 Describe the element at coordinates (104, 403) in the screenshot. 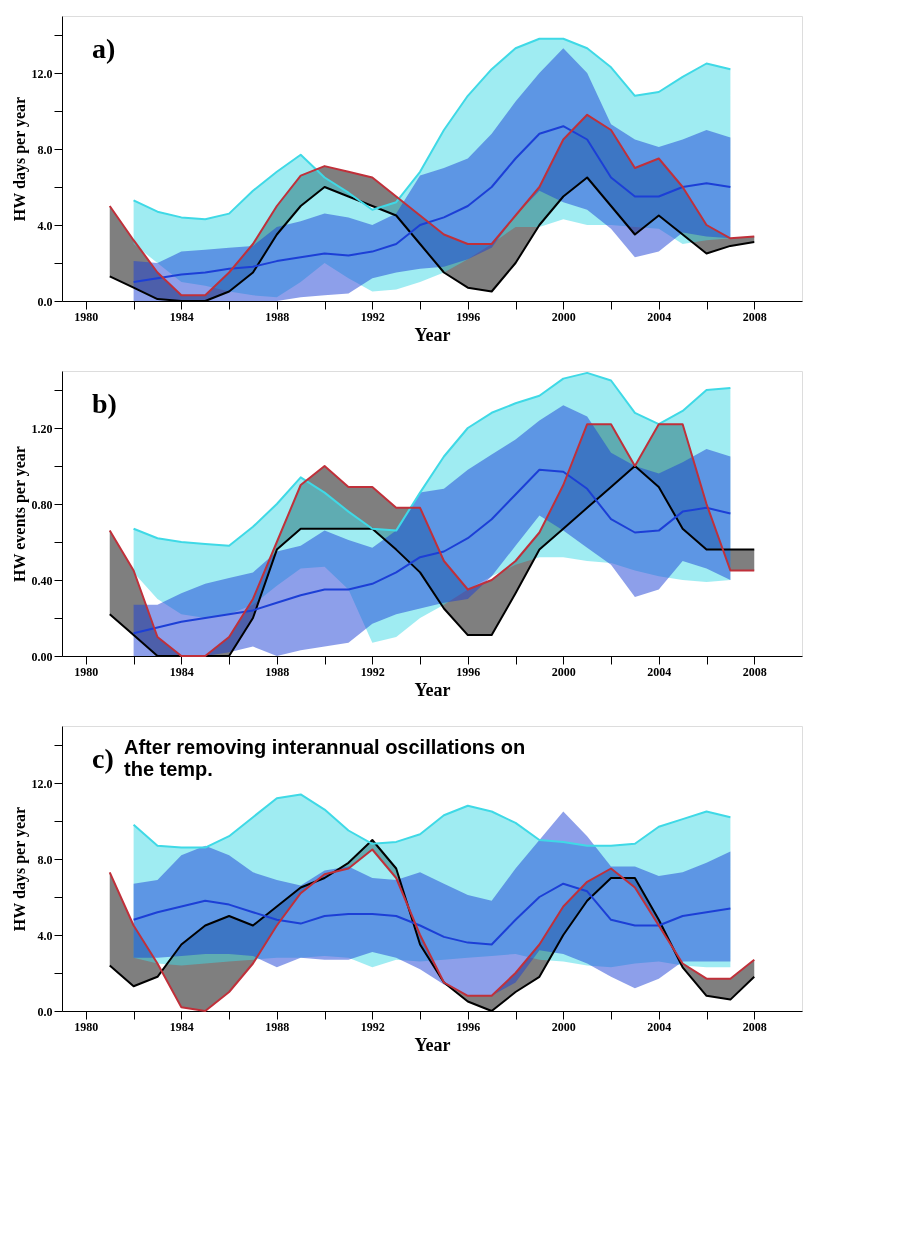

I see `annotation: b)` at that location.